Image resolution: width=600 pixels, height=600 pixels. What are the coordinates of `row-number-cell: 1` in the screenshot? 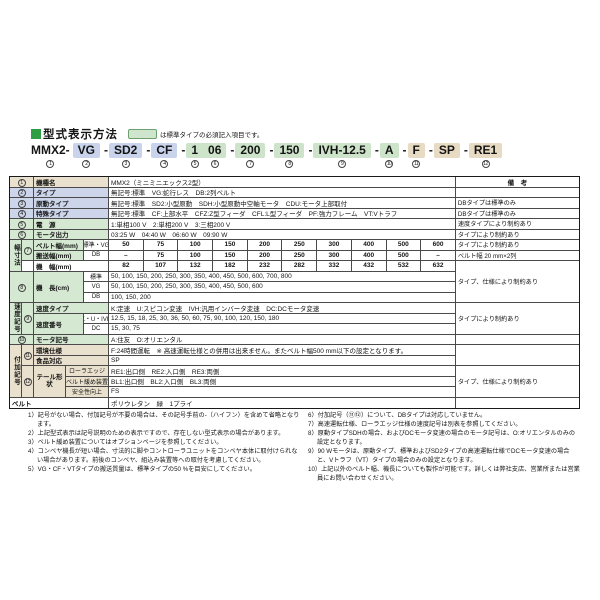 It's located at (22, 182).